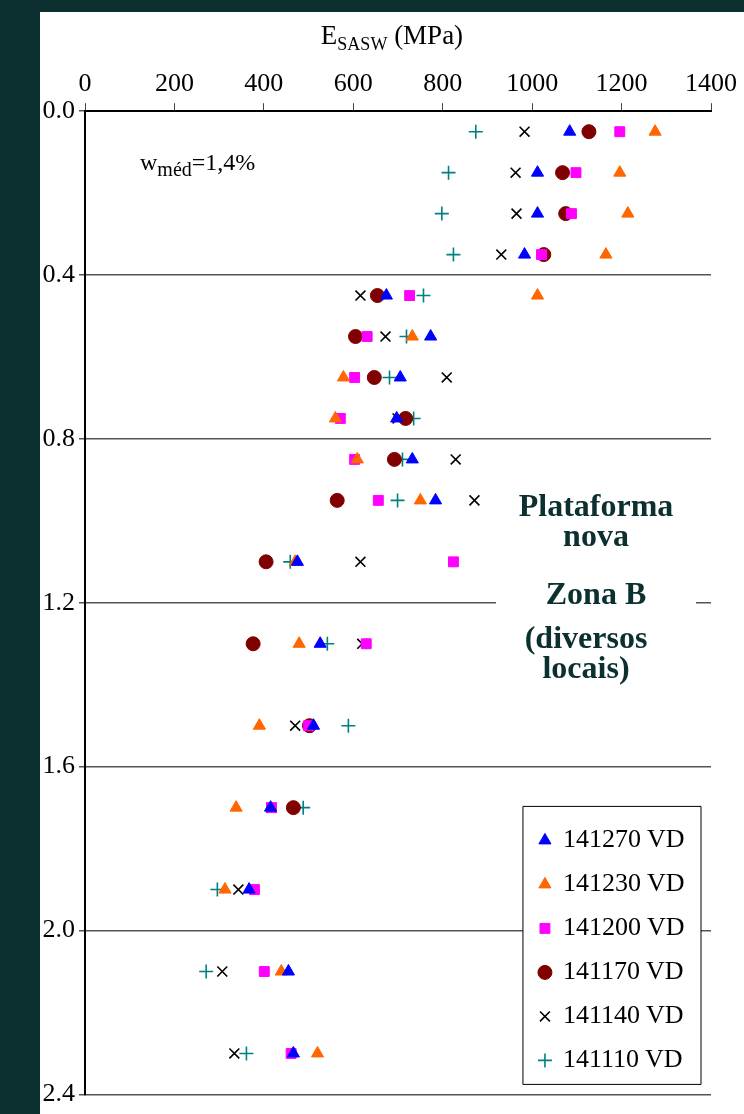 The height and width of the screenshot is (1114, 744). Describe the element at coordinates (58, 601) in the screenshot. I see `y-tick-label: 1.2` at that location.